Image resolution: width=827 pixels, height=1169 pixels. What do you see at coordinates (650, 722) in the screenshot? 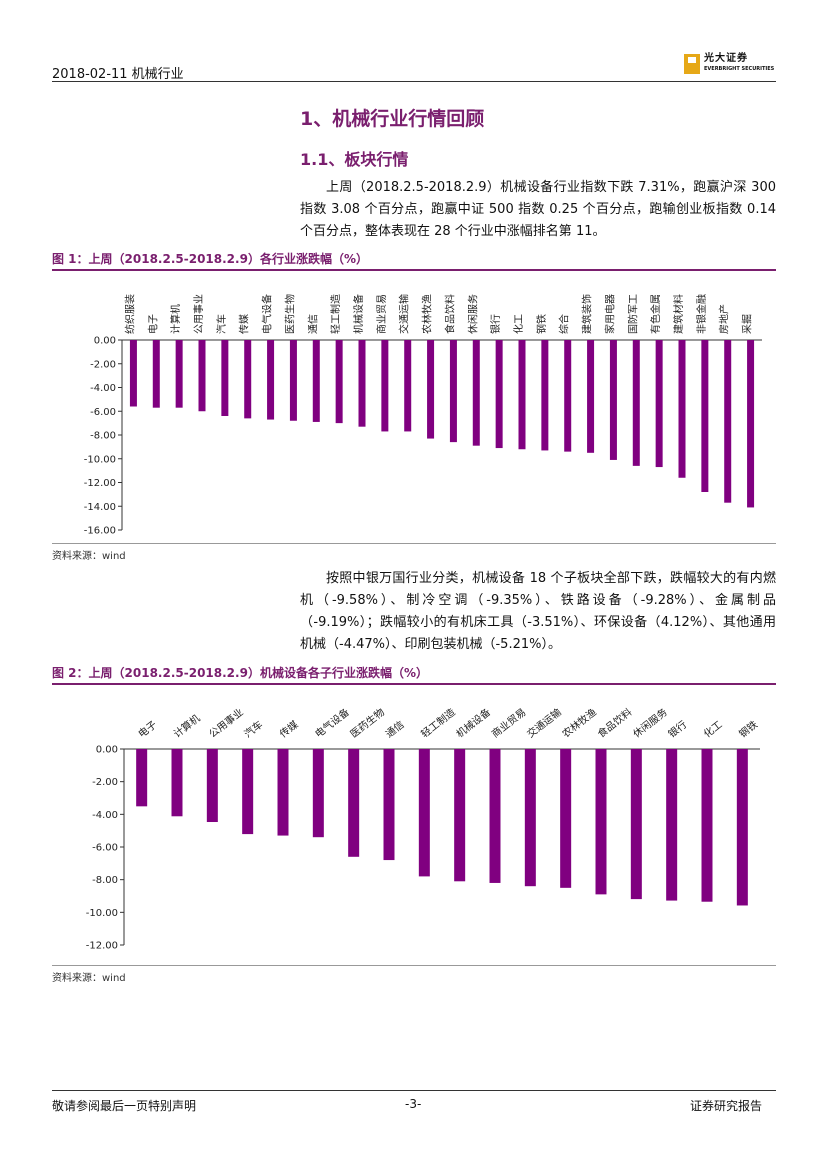
I see `category-label: 休闲服务` at bounding box center [650, 722].